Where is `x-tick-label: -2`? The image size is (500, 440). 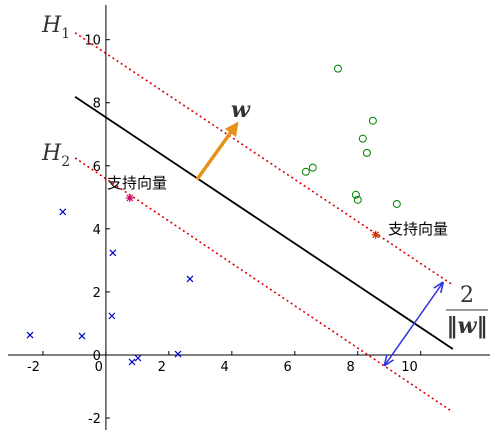
x-tick-label: -2 is located at coordinates (33, 367).